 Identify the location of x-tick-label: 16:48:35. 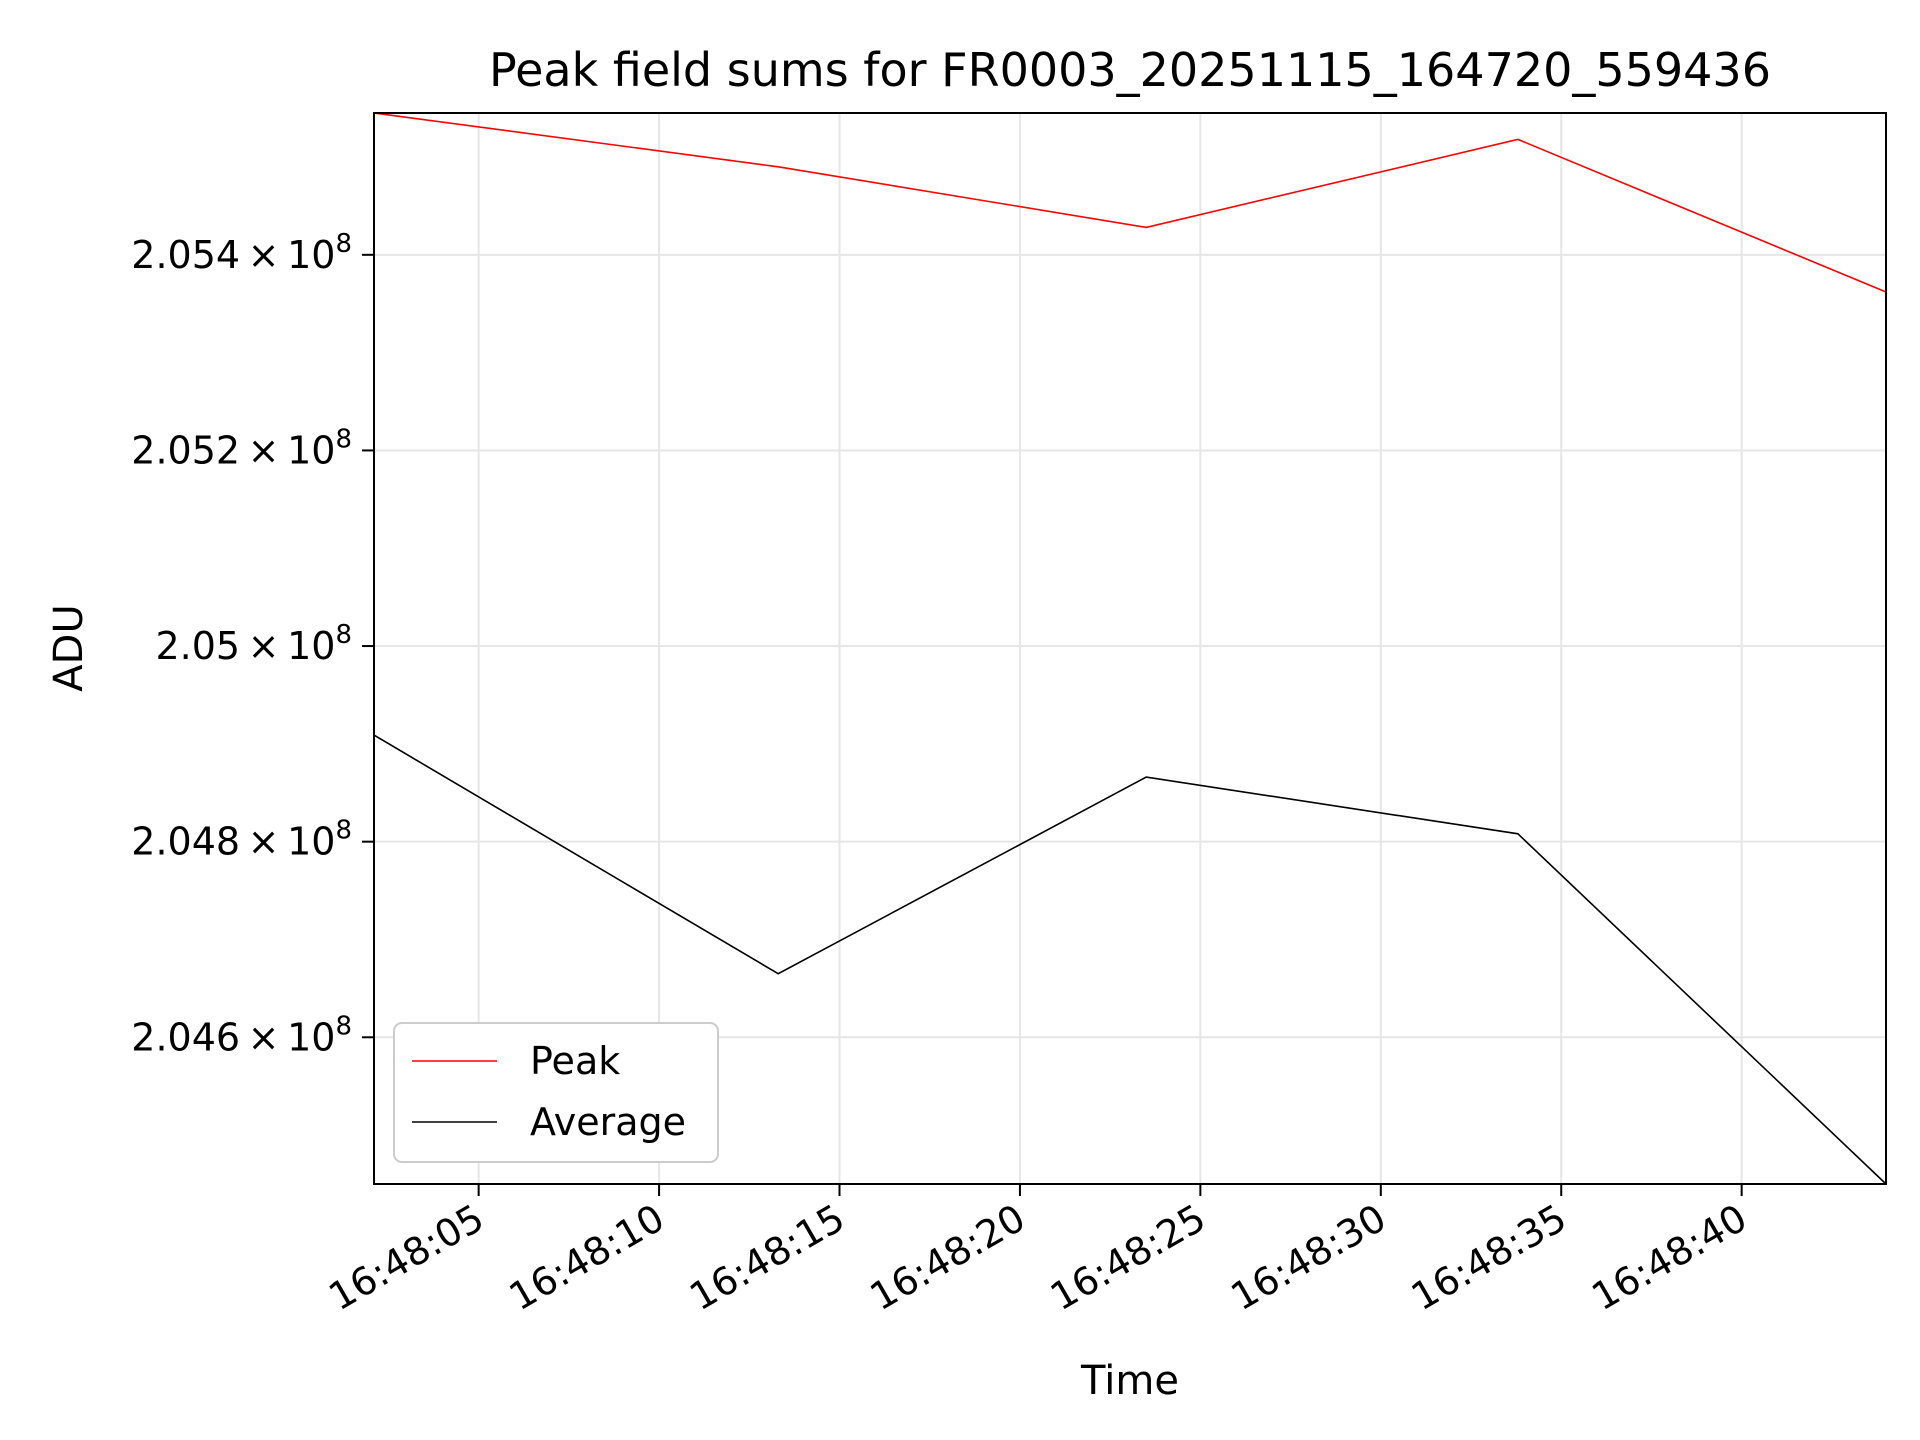
(1489, 1257).